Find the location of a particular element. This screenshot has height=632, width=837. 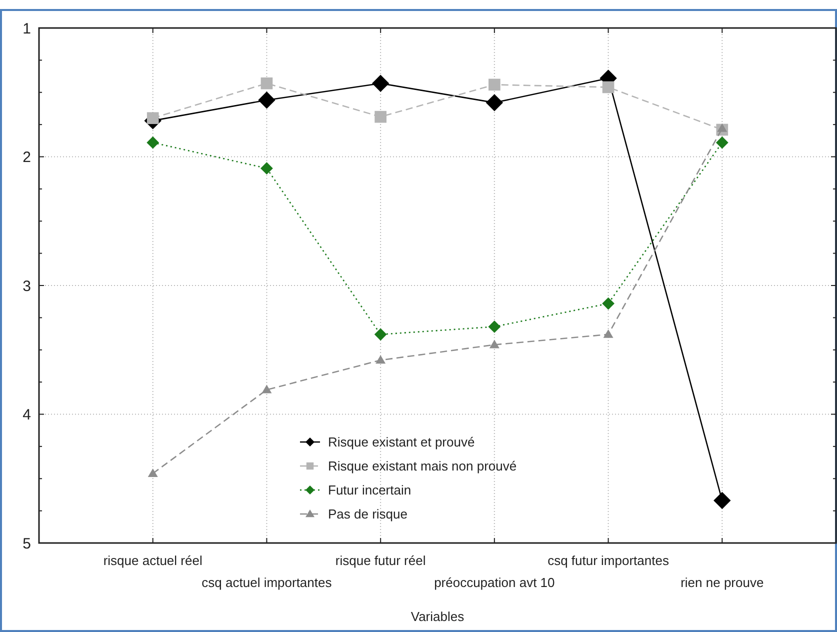

y-tick-label: 3 is located at coordinates (26, 286).